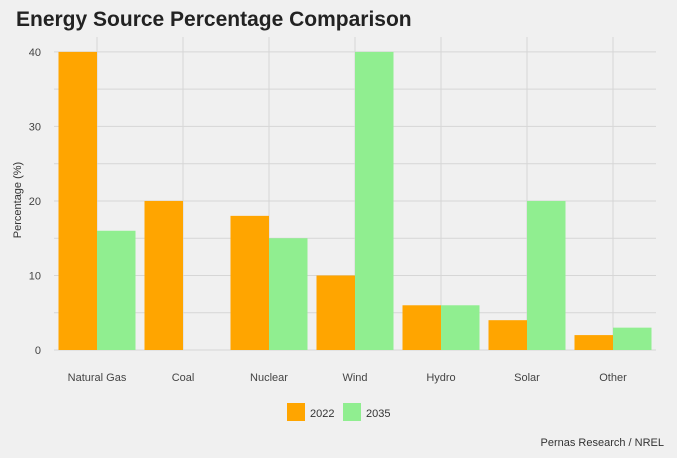  I want to click on legend-label-2022: 2022, so click(322, 414).